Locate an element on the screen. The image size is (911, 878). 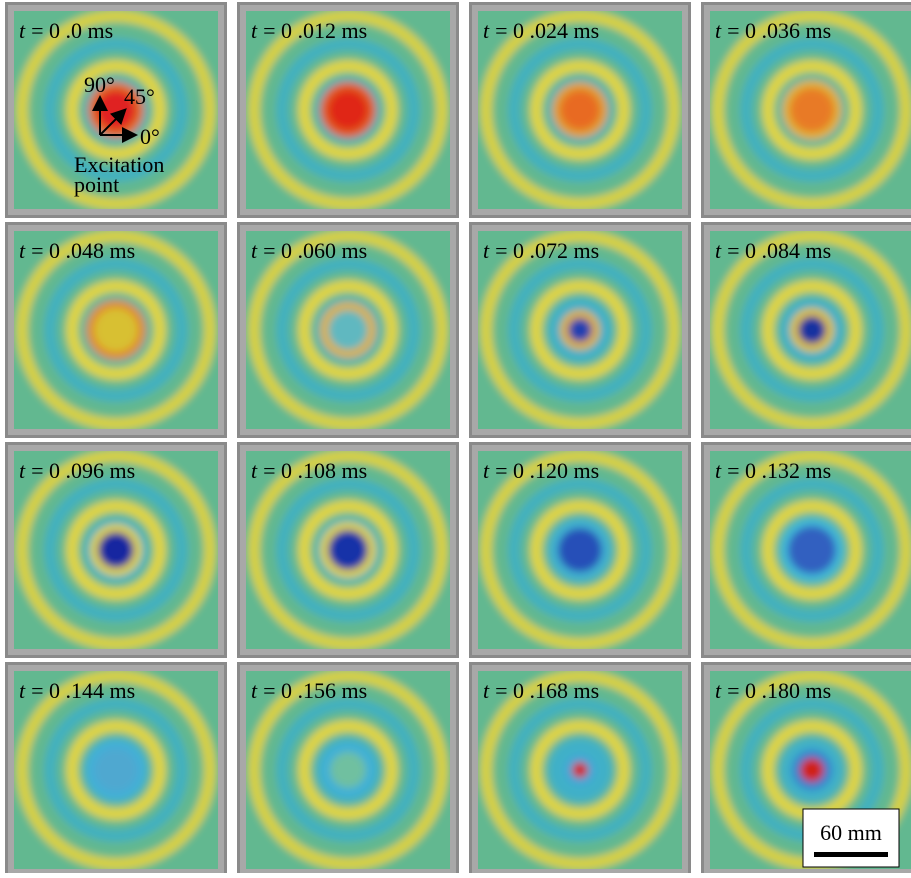
panel: t = 0 .156 ms is located at coordinates (348, 770).